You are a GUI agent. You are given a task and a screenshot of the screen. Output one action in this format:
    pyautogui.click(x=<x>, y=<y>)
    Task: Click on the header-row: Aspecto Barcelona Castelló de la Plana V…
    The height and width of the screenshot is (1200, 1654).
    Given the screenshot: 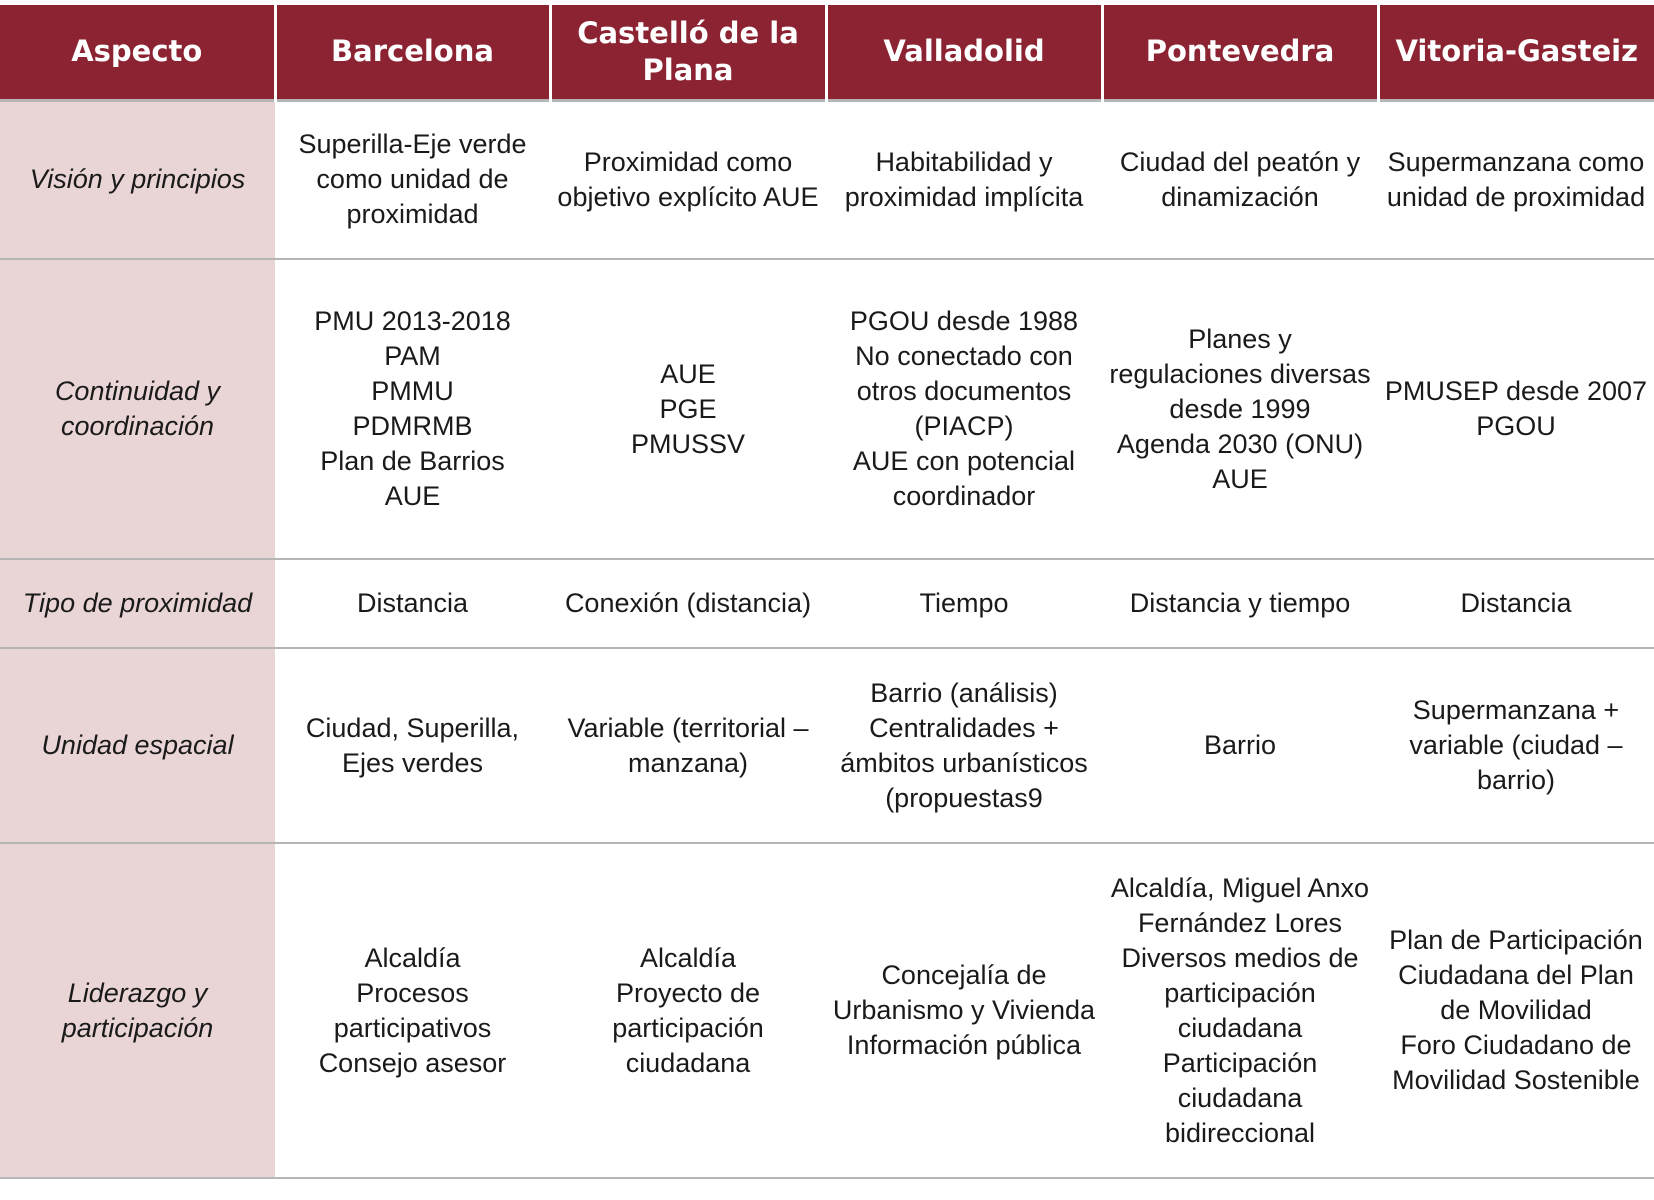 What is the action you would take?
    pyautogui.click(x=827, y=52)
    